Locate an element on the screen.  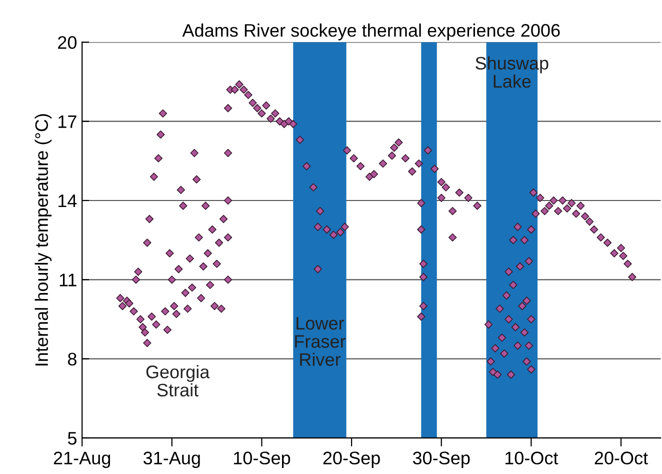
y-tick-label: 14 is located at coordinates (67, 201).